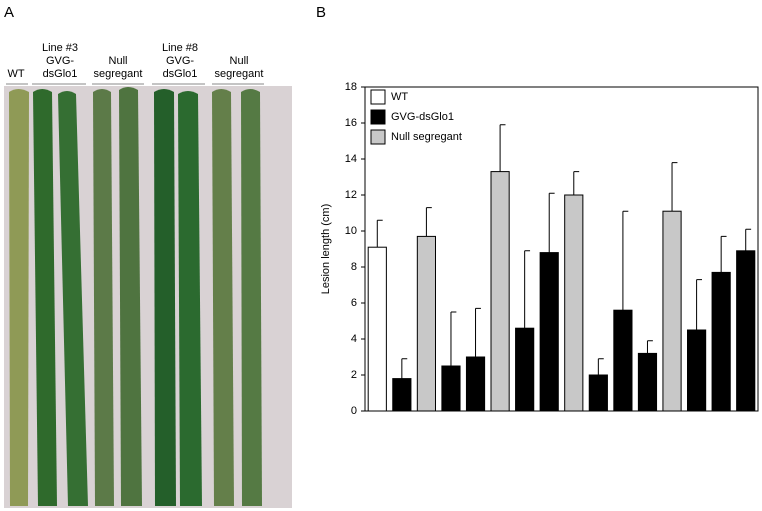 The height and width of the screenshot is (511, 762). I want to click on legend-label: Null segregant, so click(426, 137).